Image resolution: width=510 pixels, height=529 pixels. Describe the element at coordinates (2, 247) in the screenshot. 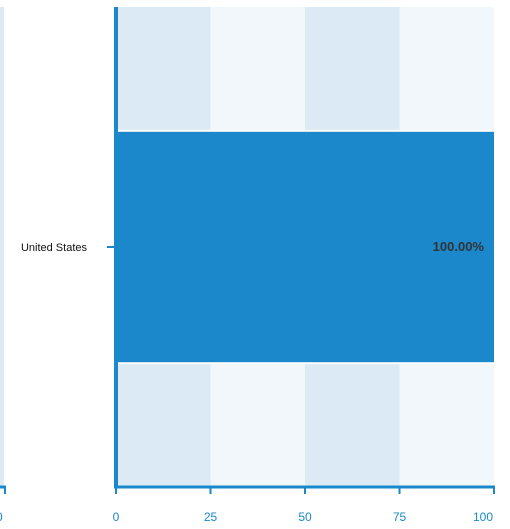

I see `left-panel-band` at that location.